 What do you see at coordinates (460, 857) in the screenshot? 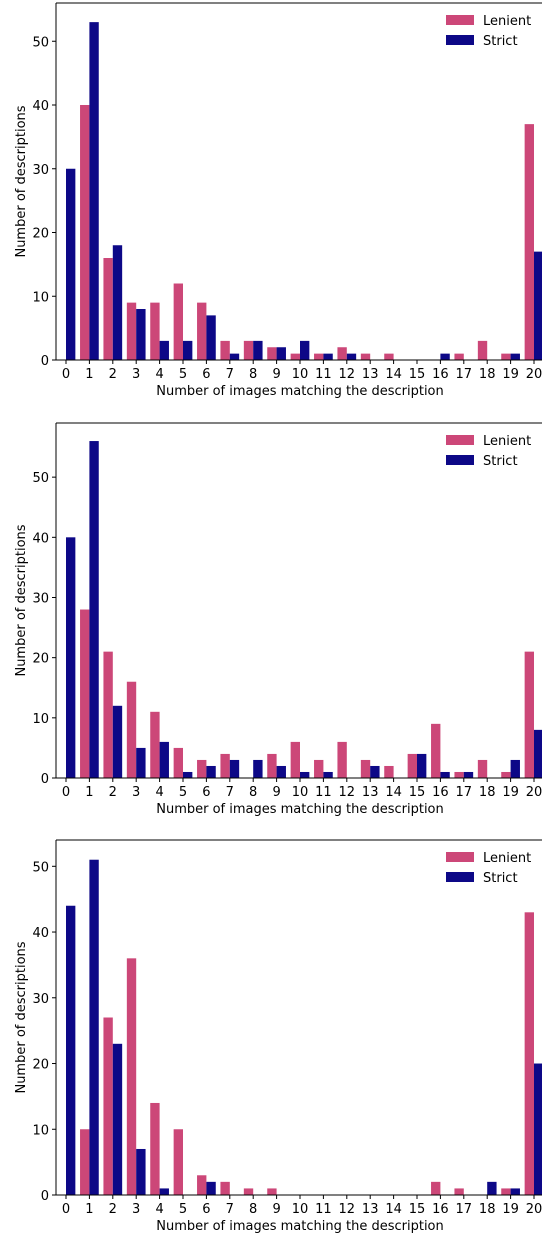
I see `legend-swatch-lenient` at bounding box center [460, 857].